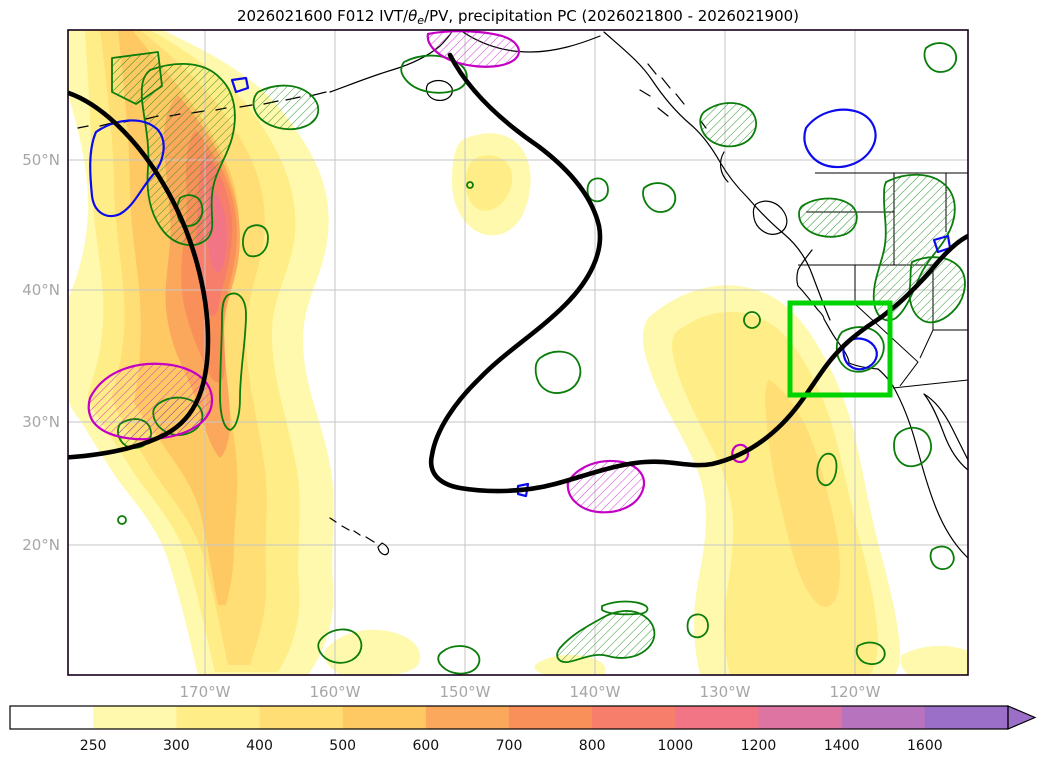 Image resolution: width=1047 pixels, height=767 pixels. Describe the element at coordinates (41, 545) in the screenshot. I see `y-tick-label: 20°N` at that location.